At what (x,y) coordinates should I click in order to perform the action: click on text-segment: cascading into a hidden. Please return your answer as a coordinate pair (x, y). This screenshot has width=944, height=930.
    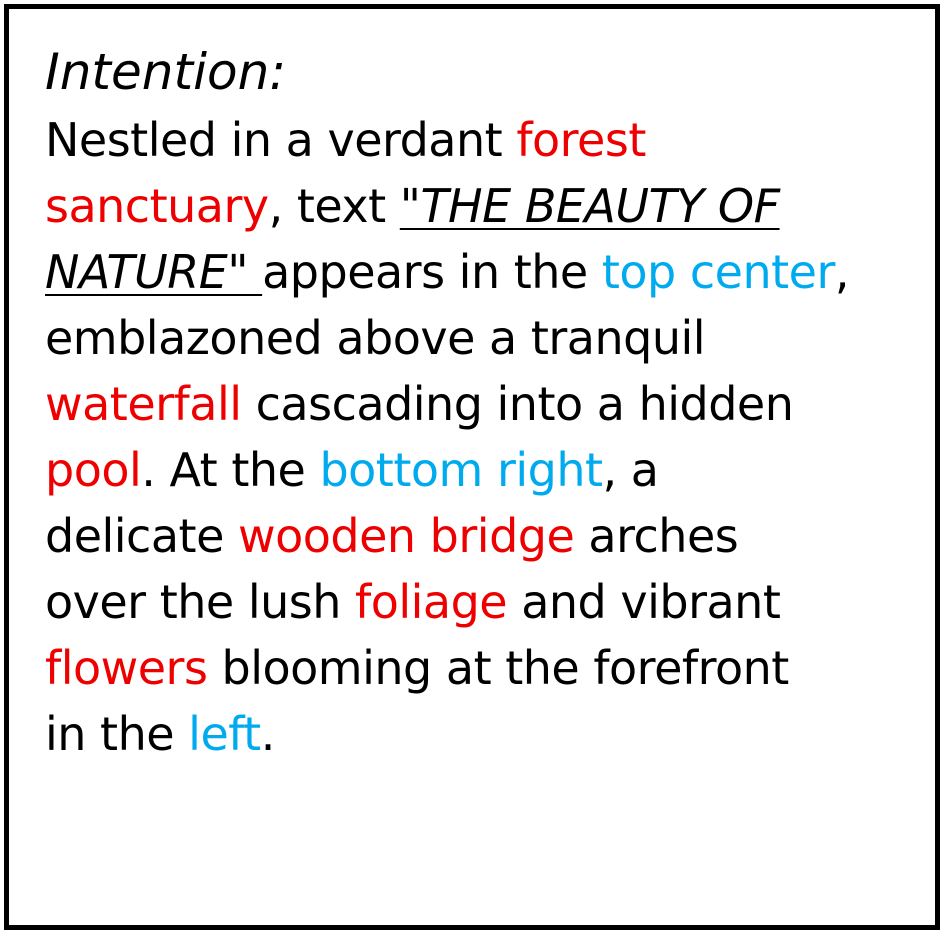
    Looking at the image, I should click on (517, 404).